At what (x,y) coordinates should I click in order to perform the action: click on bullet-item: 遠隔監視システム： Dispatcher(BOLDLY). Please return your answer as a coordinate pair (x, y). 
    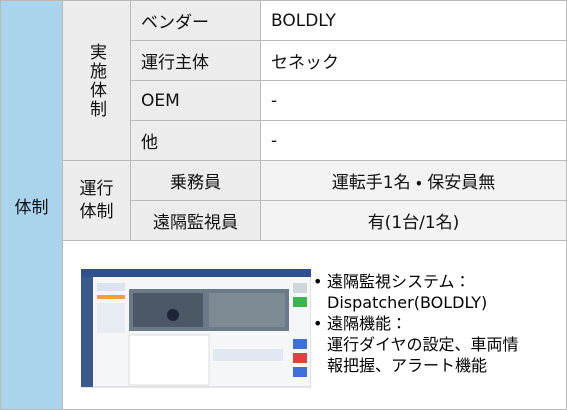
    Looking at the image, I should click on (416, 292).